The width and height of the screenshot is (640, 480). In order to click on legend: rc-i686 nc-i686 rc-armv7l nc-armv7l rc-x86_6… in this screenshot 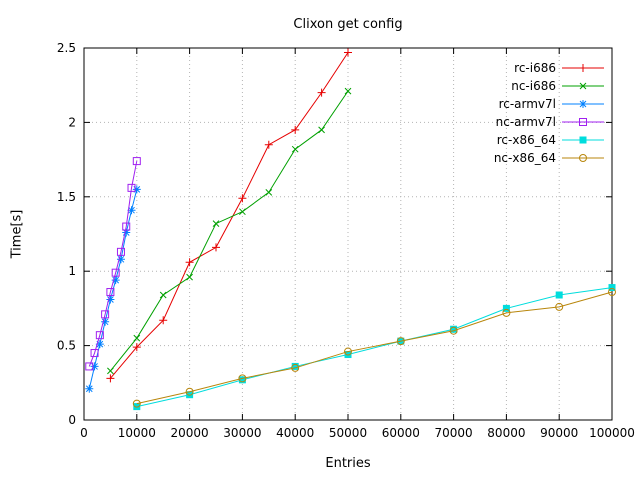, I will do `click(549, 113)`.